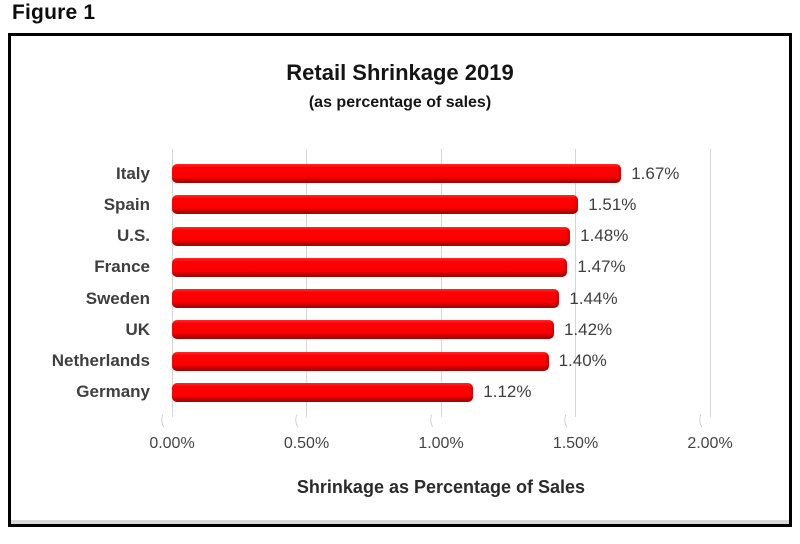 Image resolution: width=800 pixels, height=544 pixels. I want to click on value-label: 1.44%, so click(593, 298).